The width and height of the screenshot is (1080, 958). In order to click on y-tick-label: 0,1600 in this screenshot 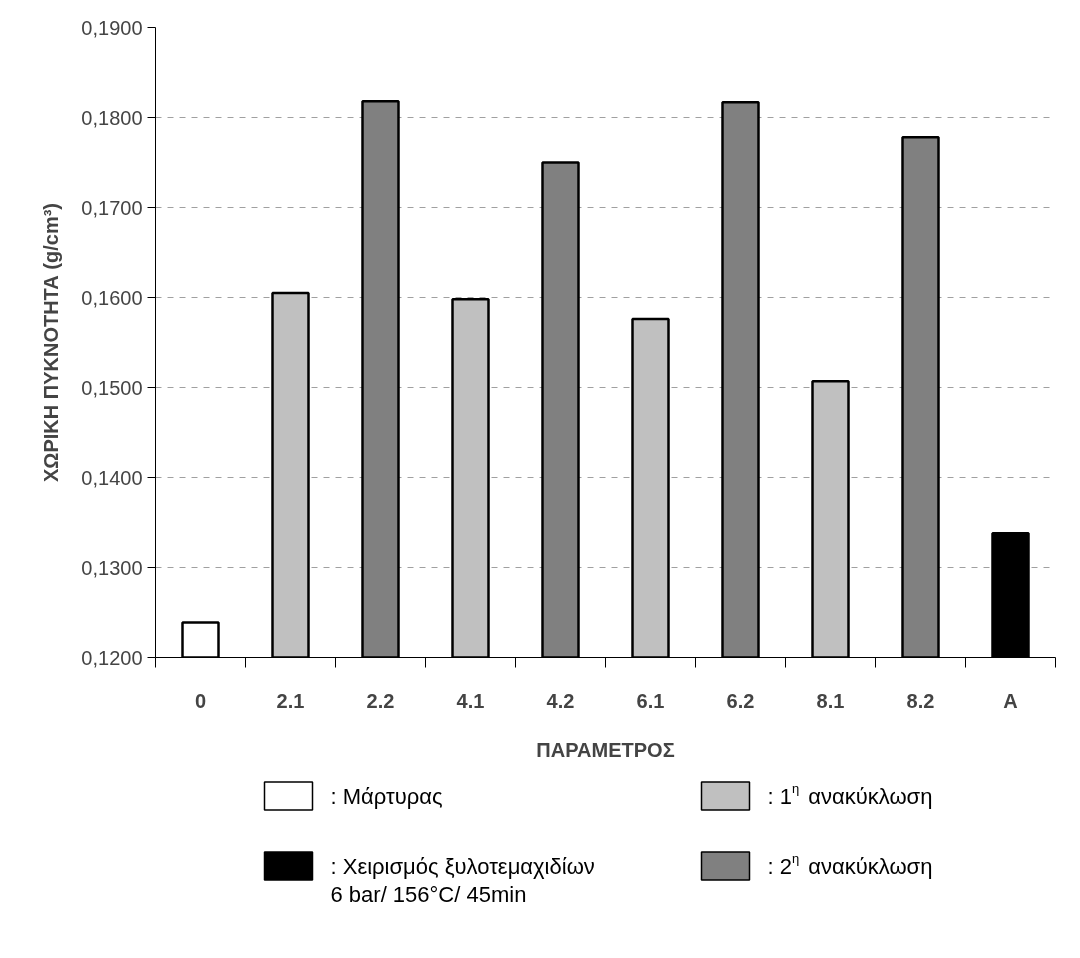, I will do `click(112, 297)`.